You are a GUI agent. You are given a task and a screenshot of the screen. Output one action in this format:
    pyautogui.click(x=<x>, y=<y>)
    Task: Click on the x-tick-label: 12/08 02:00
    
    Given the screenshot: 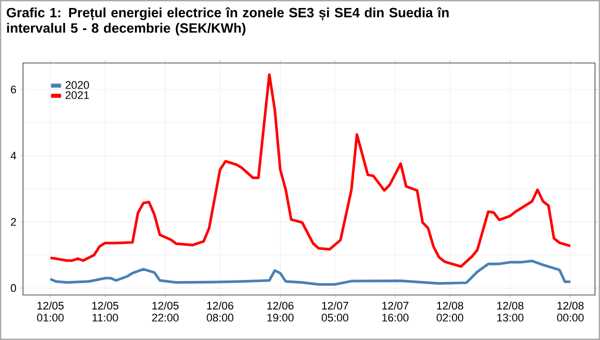 What is the action you would take?
    pyautogui.click(x=450, y=312)
    